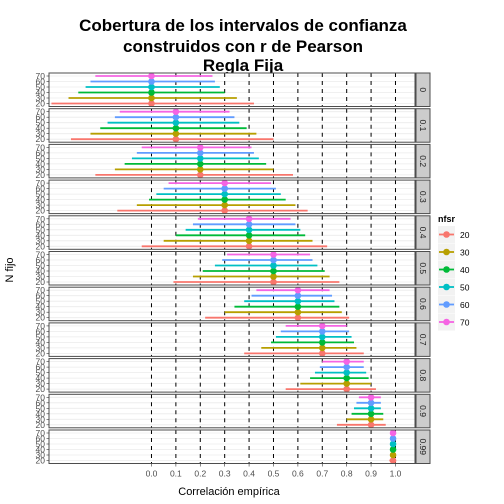 The image size is (504, 504). I want to click on legend-label: 50, so click(465, 288).